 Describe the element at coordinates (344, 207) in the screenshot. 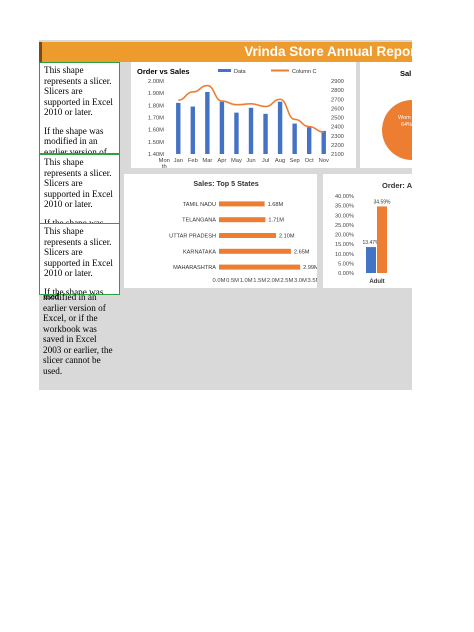

I see `y-tick-label: 35.00%` at that location.